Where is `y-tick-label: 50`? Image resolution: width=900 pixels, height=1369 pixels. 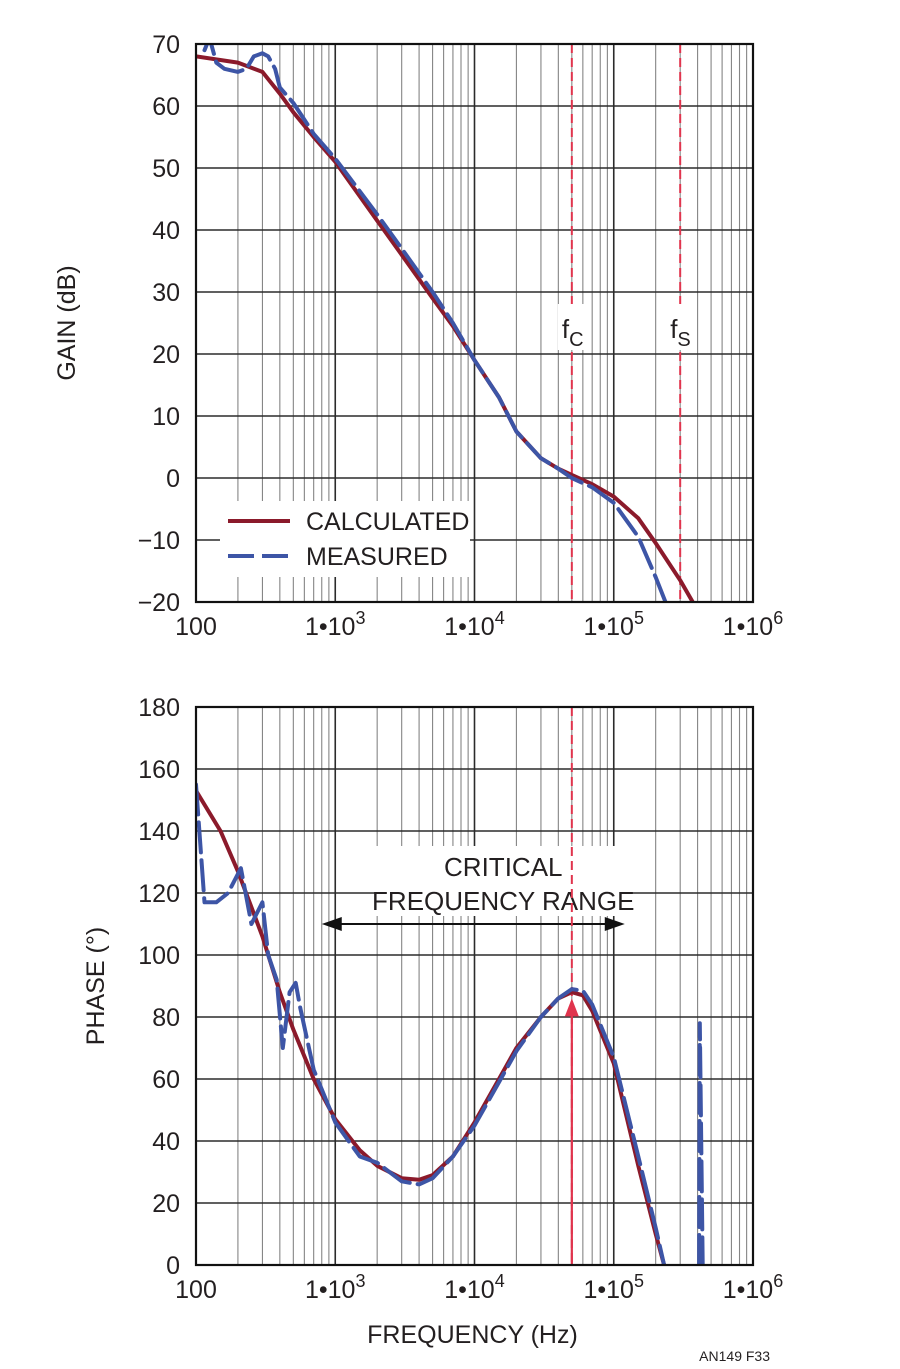 y-tick-label: 50 is located at coordinates (166, 169).